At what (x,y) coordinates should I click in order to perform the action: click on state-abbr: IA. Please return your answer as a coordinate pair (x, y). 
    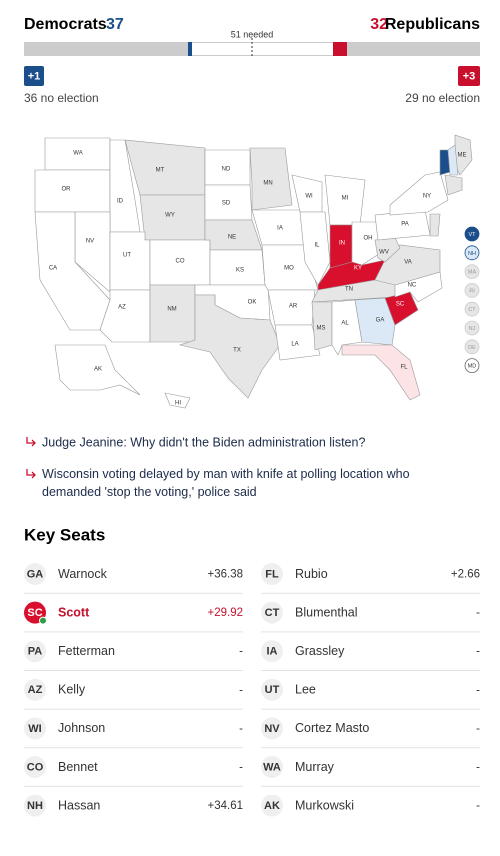
    Looking at the image, I should click on (272, 652).